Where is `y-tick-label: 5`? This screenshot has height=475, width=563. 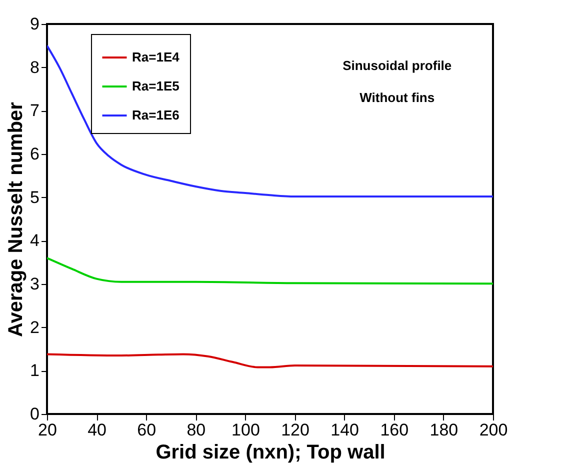
y-tick-label: 5 is located at coordinates (35, 197).